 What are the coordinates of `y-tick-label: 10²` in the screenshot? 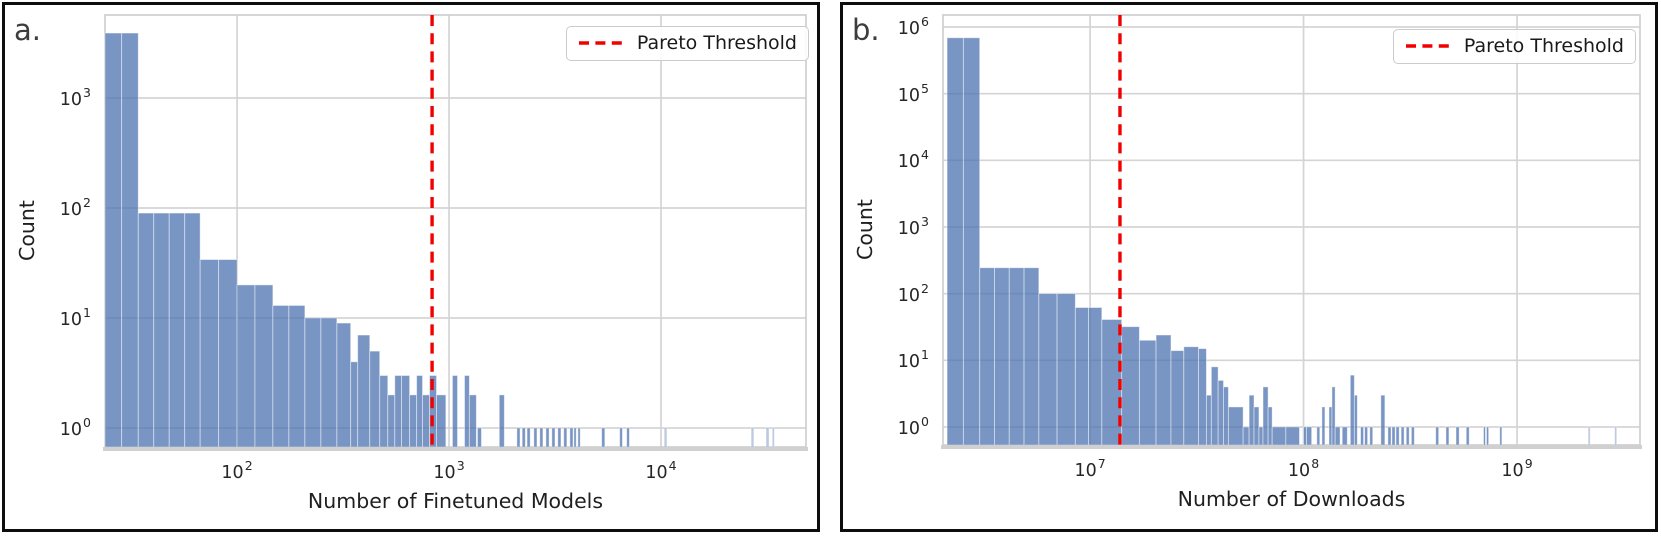 It's located at (913, 293).